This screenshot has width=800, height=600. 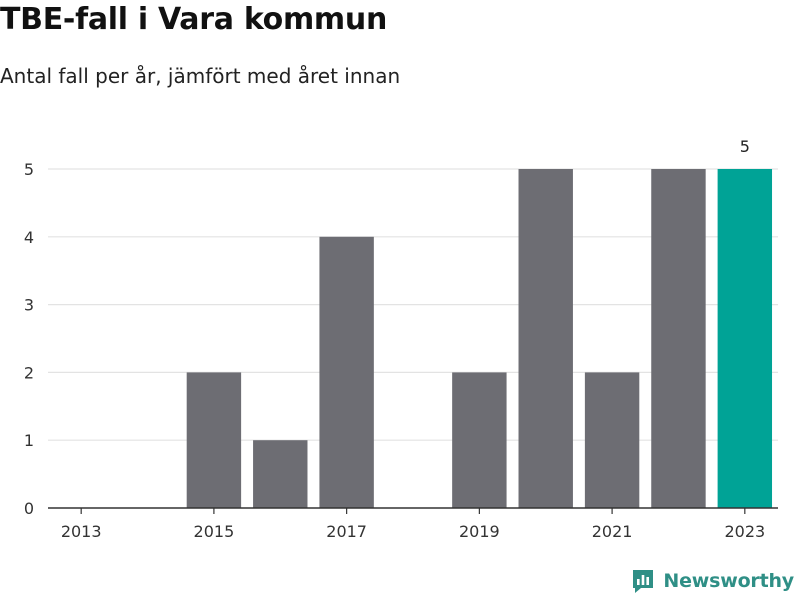 I want to click on x-tick-label: 2021, so click(x=612, y=531).